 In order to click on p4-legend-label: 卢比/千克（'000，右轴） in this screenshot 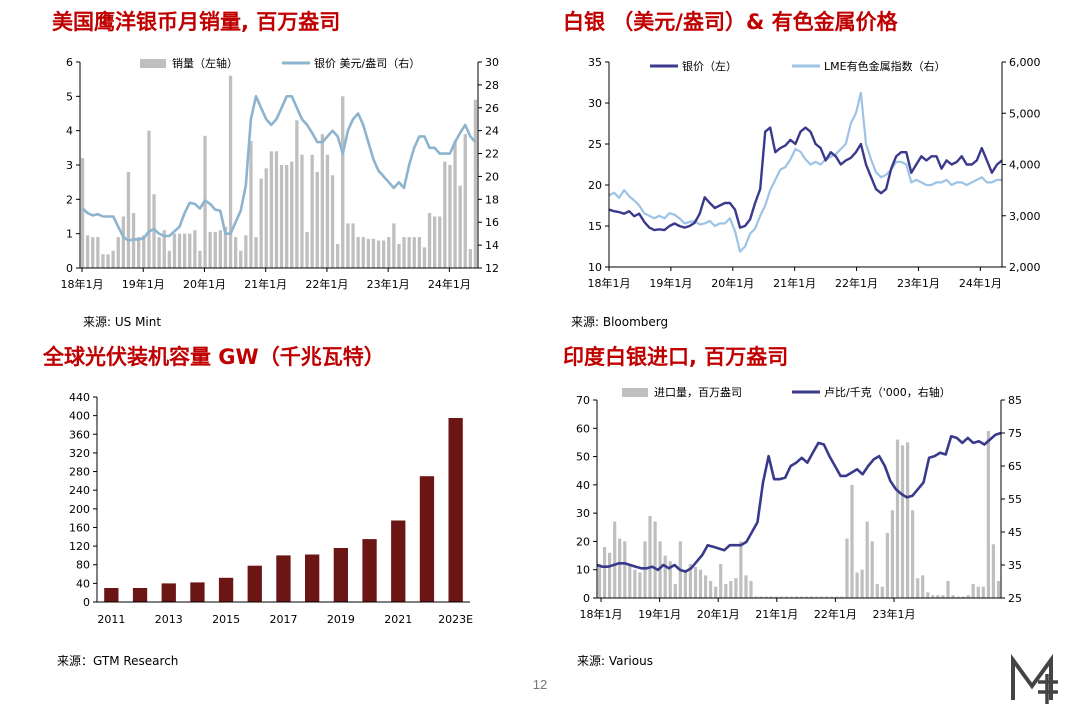, I will do `click(887, 392)`.